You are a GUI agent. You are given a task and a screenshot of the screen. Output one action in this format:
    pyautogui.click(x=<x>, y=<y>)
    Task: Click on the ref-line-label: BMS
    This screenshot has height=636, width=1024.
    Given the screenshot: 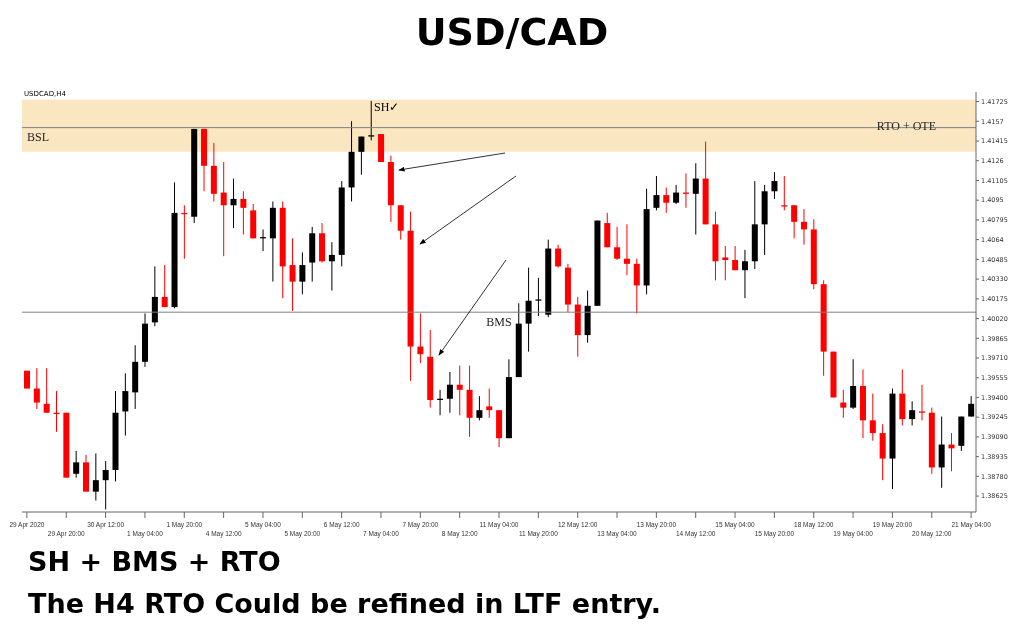 What is the action you would take?
    pyautogui.click(x=499, y=321)
    